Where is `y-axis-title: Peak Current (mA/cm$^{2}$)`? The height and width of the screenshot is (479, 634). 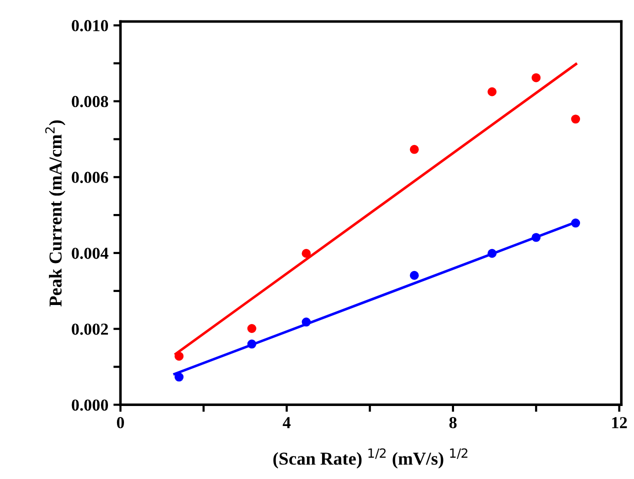 y-axis-title: Peak Current (mA/cm$^{2}$) is located at coordinates (55, 213).